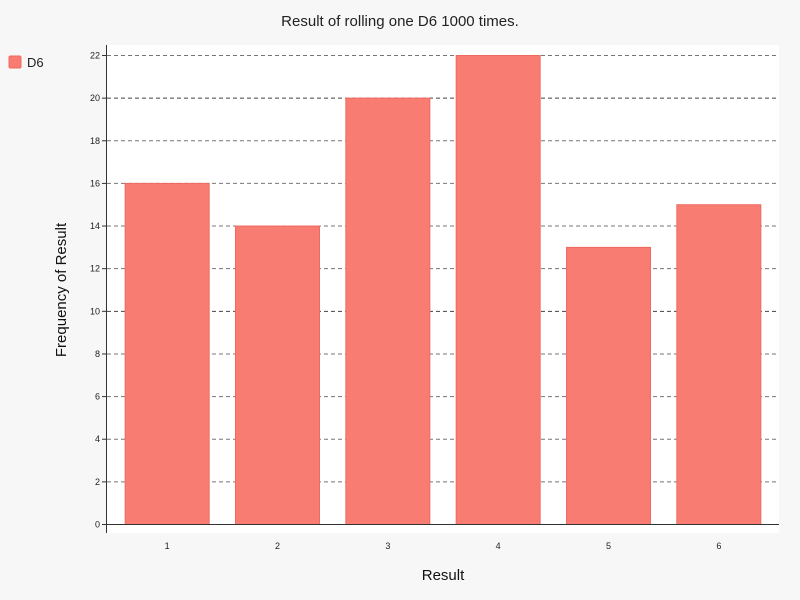  I want to click on x-tick-label: 5, so click(608, 546).